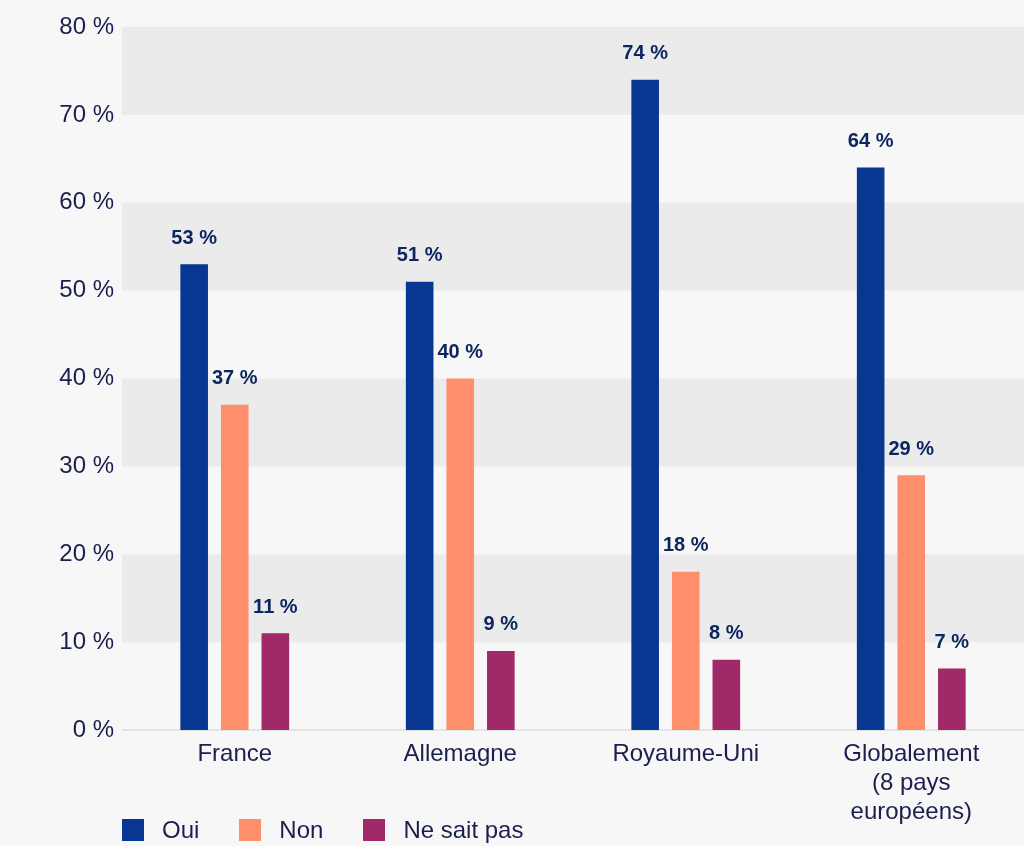 This screenshot has height=846, width=1024. I want to click on y-tick-label: 40 %, so click(86, 377).